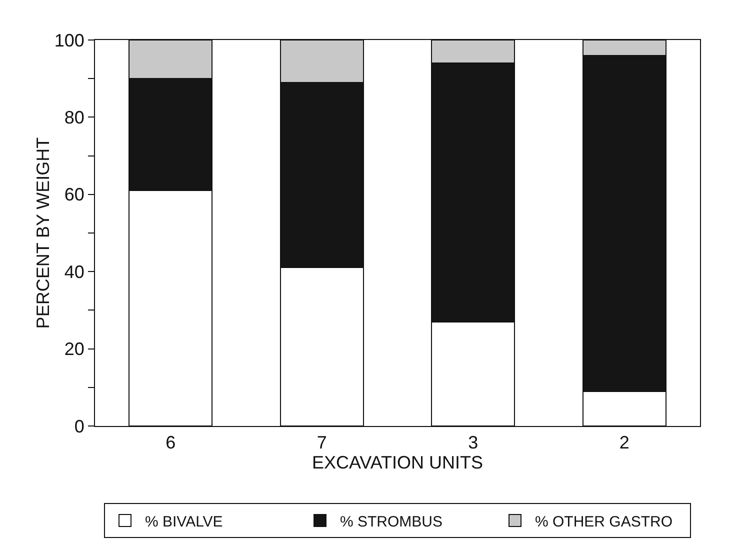 The image size is (740, 550). What do you see at coordinates (473, 442) in the screenshot?
I see `x-tick-label: 3` at bounding box center [473, 442].